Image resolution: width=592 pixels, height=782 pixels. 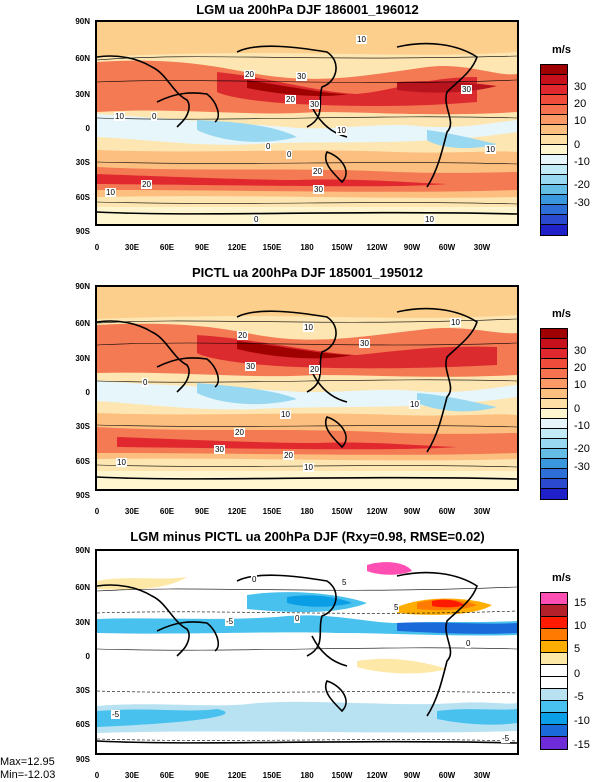 I want to click on lon-label: 0, so click(x=97, y=511).